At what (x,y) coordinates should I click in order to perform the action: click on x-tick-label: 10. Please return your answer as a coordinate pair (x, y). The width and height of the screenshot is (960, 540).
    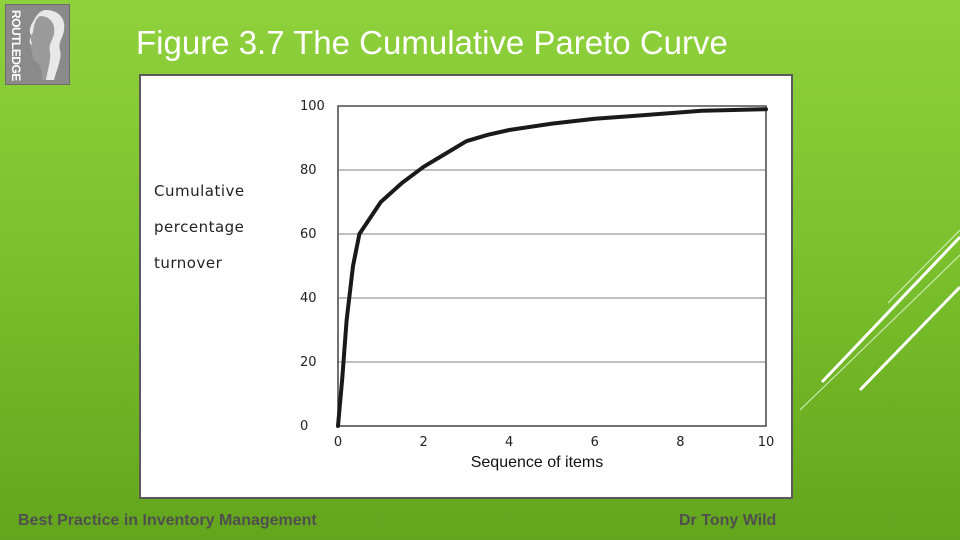
    Looking at the image, I should click on (766, 442).